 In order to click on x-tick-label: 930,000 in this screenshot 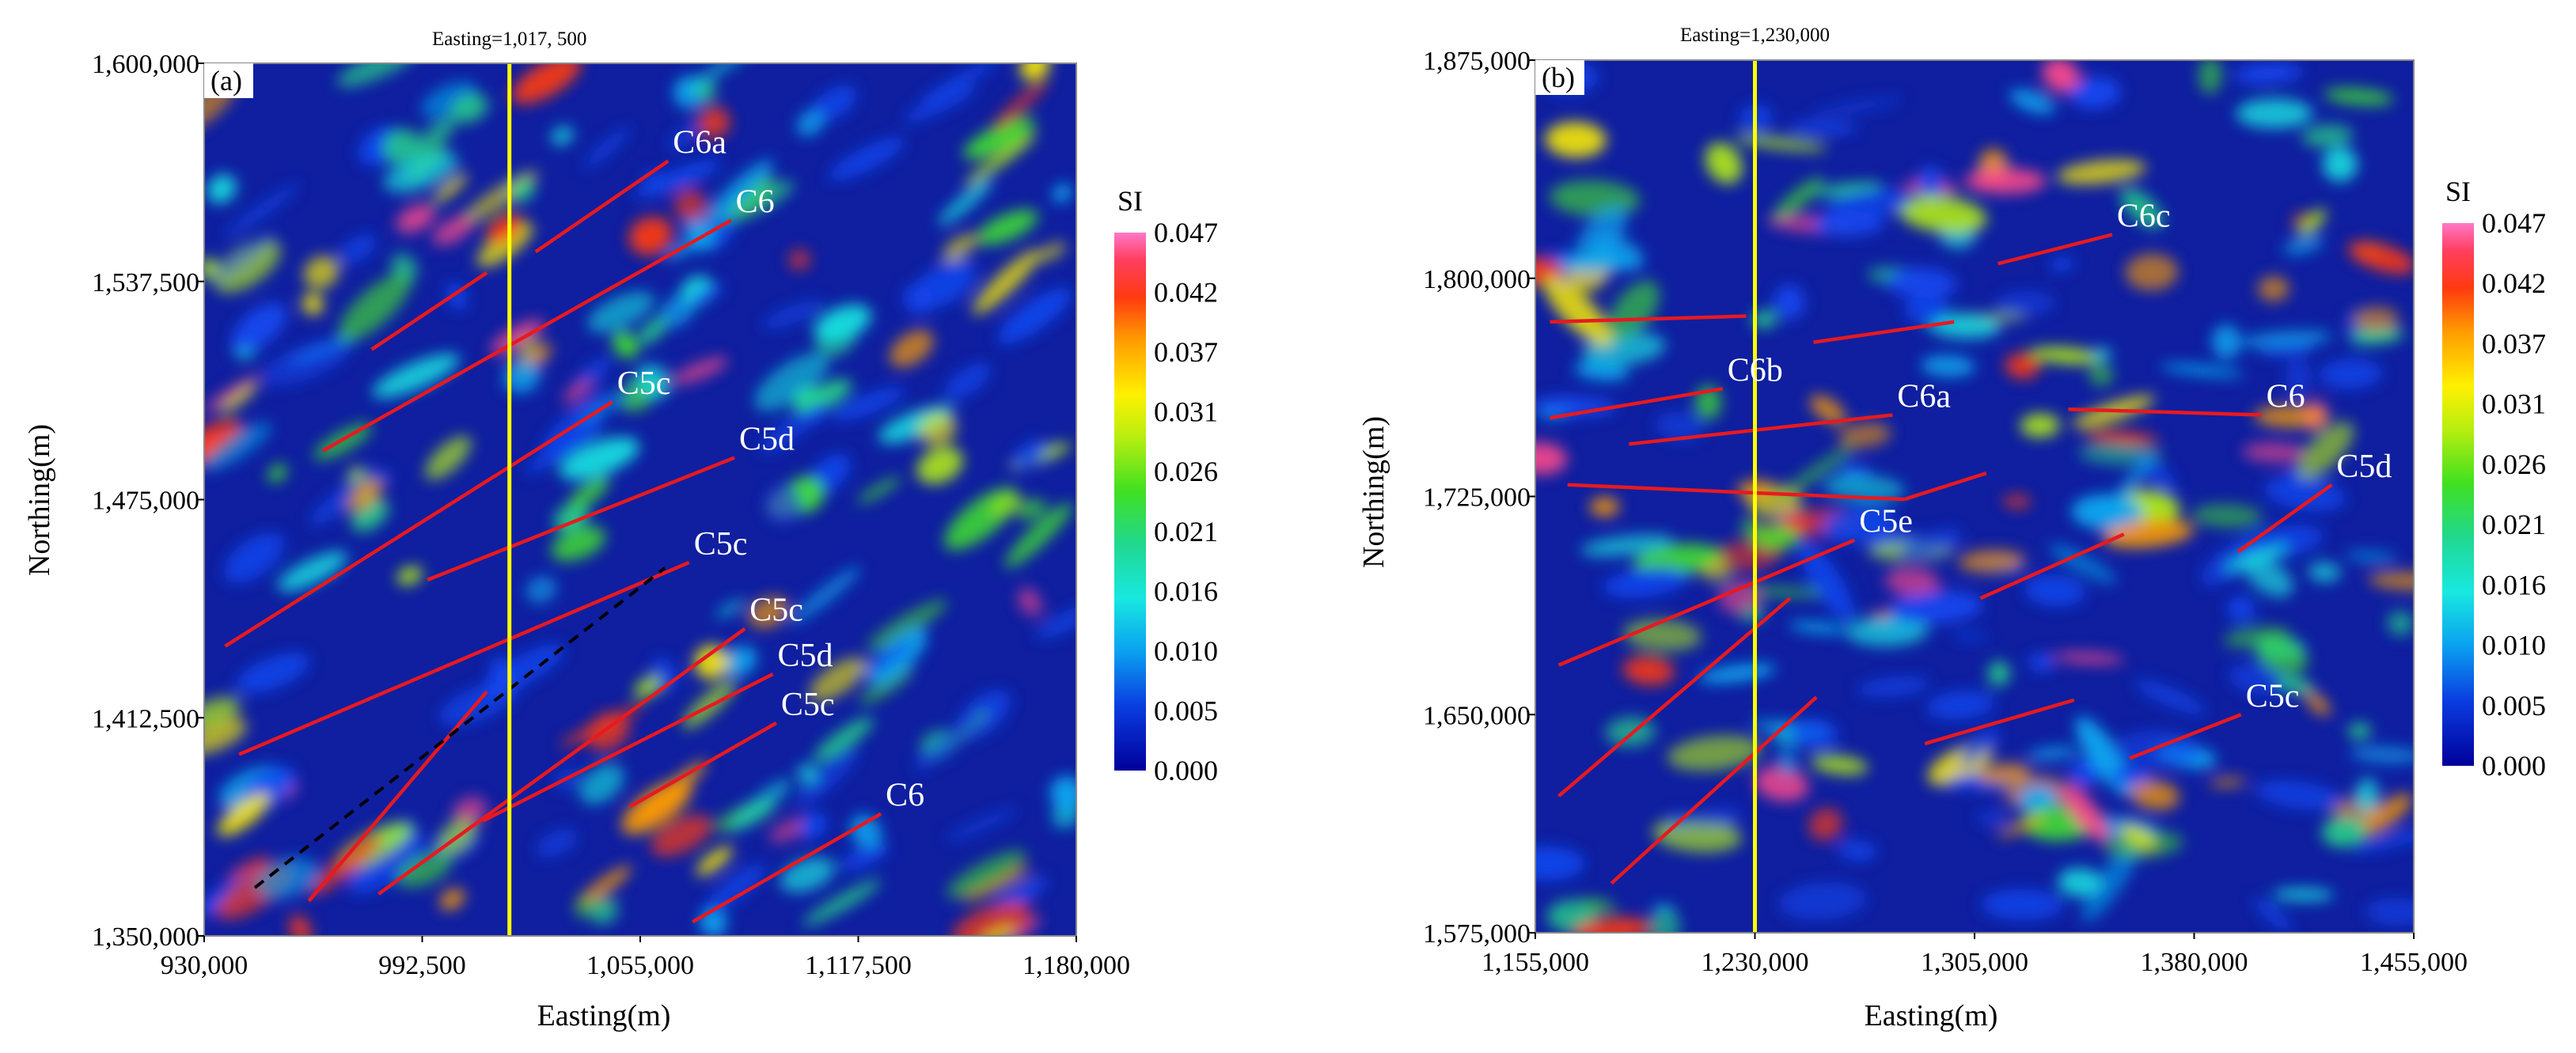, I will do `click(204, 965)`.